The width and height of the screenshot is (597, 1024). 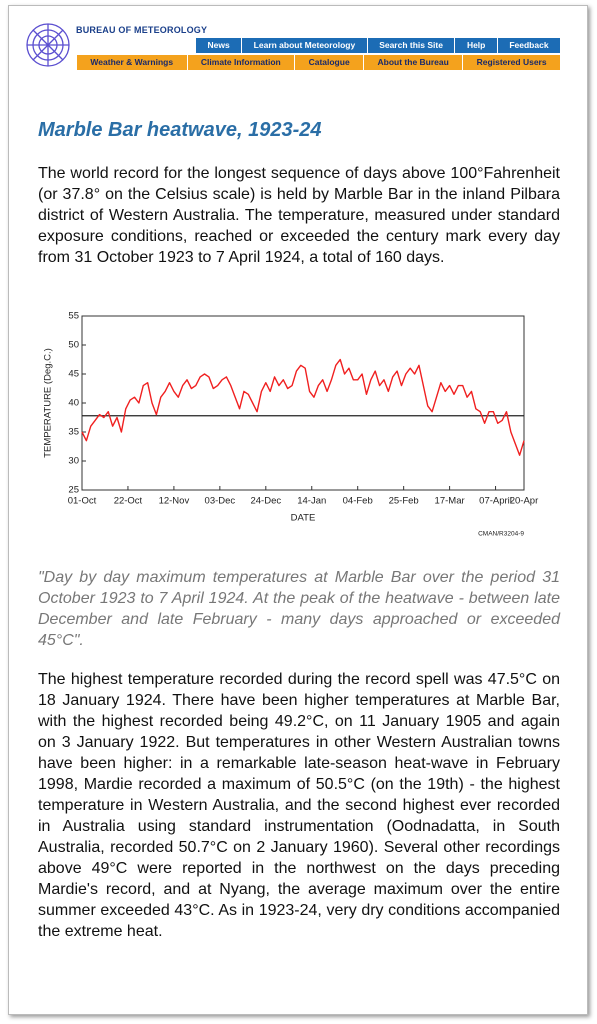 What do you see at coordinates (73, 403) in the screenshot?
I see `y-tick-label: 40` at bounding box center [73, 403].